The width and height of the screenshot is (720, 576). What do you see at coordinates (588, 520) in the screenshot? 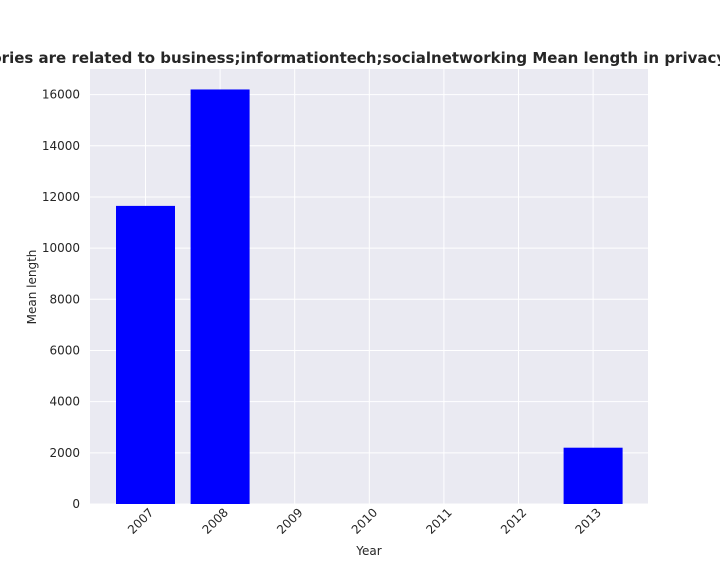
I see `x-tick-label: 2013` at bounding box center [588, 520].